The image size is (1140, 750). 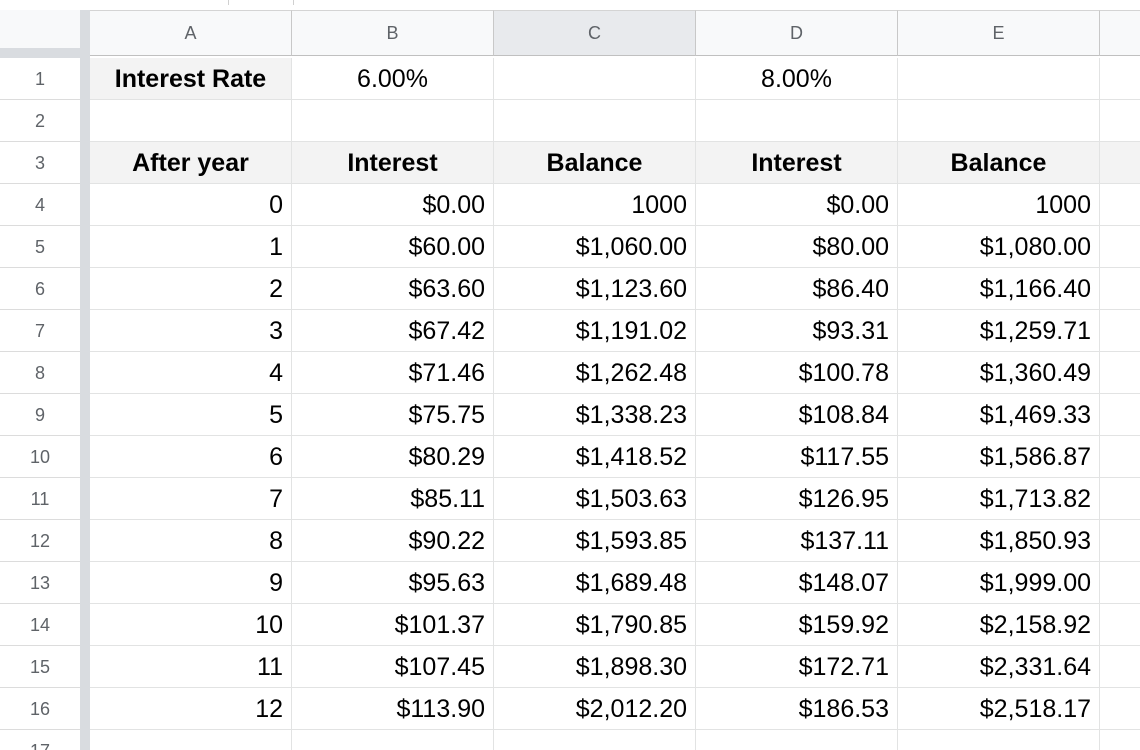 What do you see at coordinates (85, 380) in the screenshot?
I see `frozen-column-handle` at bounding box center [85, 380].